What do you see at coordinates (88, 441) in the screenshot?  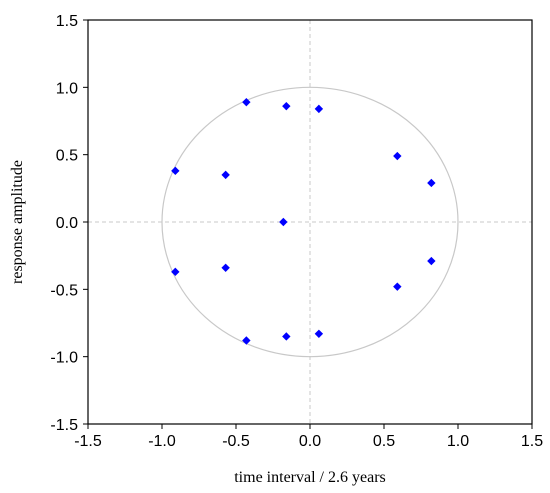 I see `x-tick-label: -1.5` at bounding box center [88, 441].